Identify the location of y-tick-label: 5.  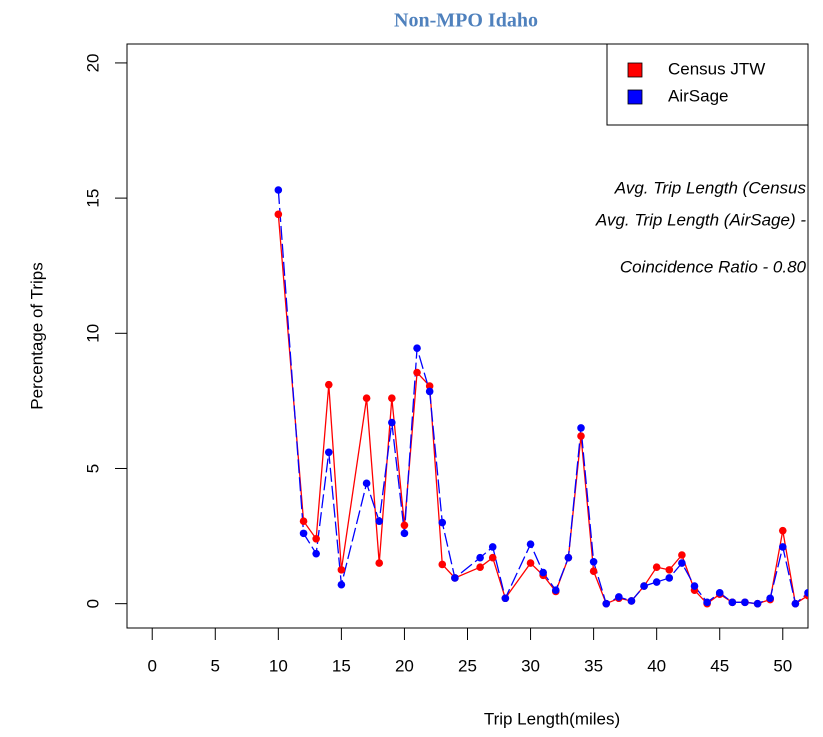
(92, 468).